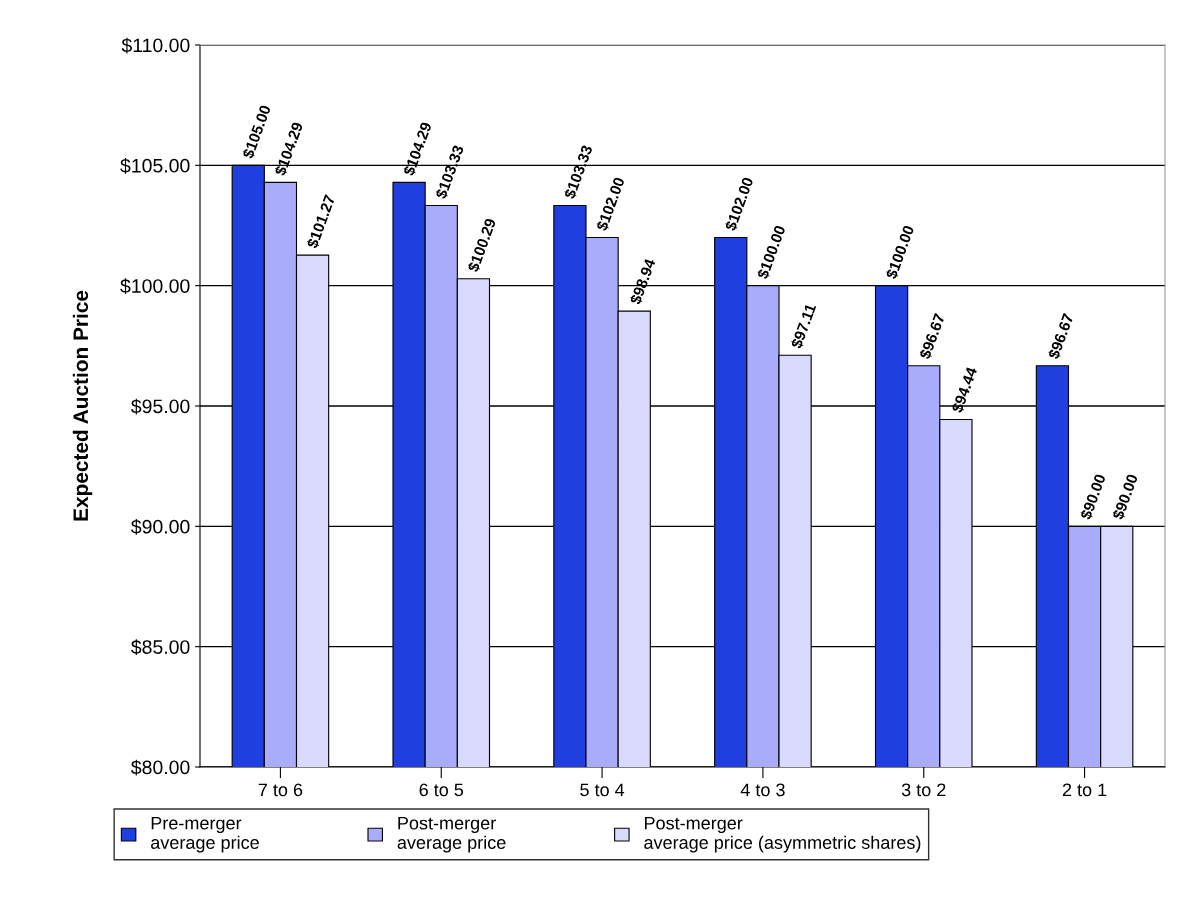 Image resolution: width=1185 pixels, height=907 pixels. I want to click on y-tick-label: $80.00, so click(160, 767).